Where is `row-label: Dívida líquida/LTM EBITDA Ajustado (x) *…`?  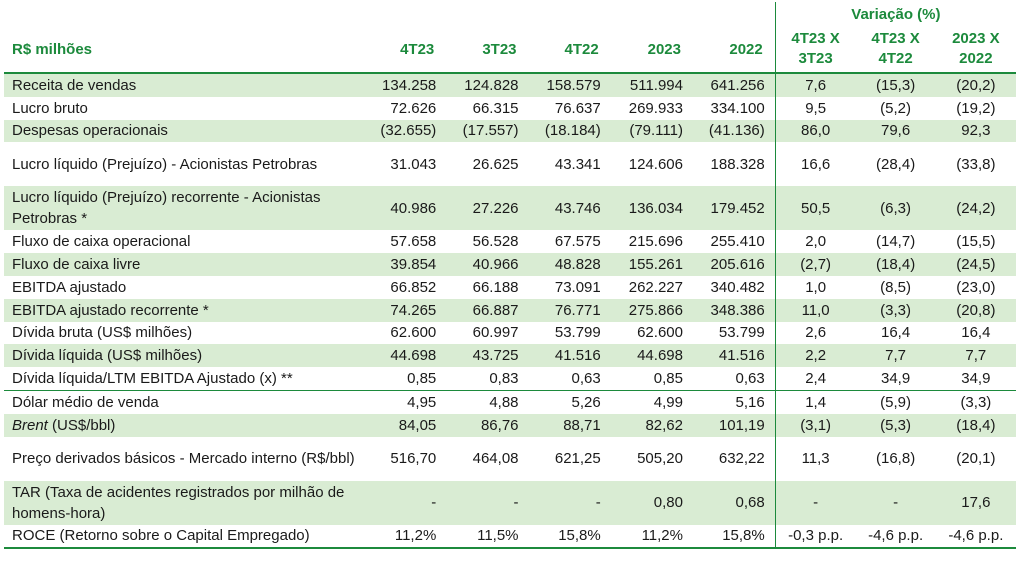 row-label: Dívida líquida/LTM EBITDA Ajustado (x) *… is located at coordinates (152, 379).